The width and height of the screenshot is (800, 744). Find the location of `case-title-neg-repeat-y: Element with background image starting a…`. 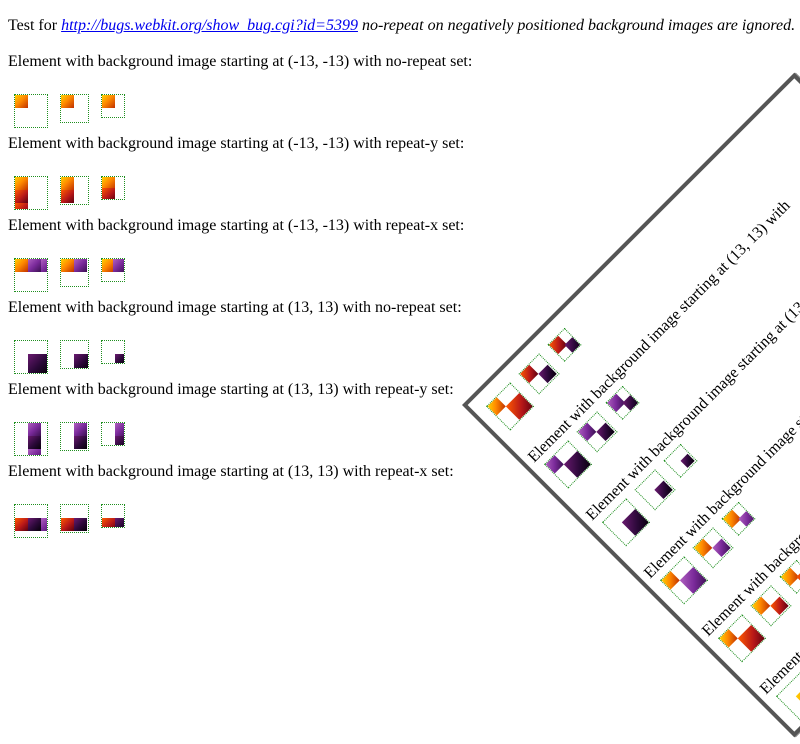

case-title-neg-repeat-y: Element with background image starting a… is located at coordinates (236, 143).